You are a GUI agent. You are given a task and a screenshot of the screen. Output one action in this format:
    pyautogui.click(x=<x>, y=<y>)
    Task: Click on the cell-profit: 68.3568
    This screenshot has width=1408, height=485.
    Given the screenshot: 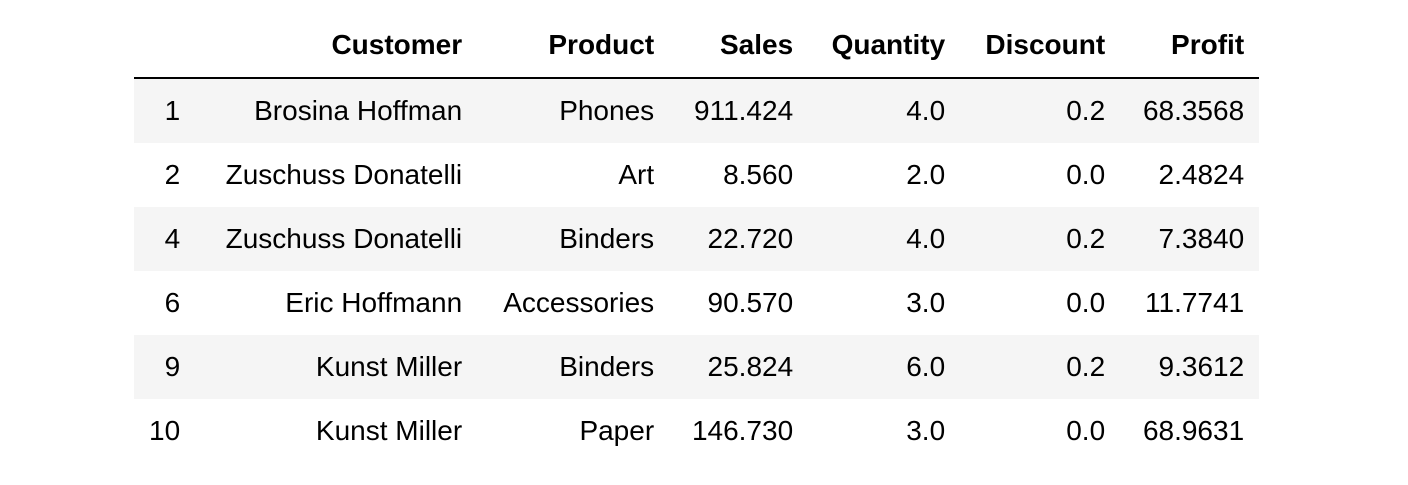 What is the action you would take?
    pyautogui.click(x=1193, y=110)
    